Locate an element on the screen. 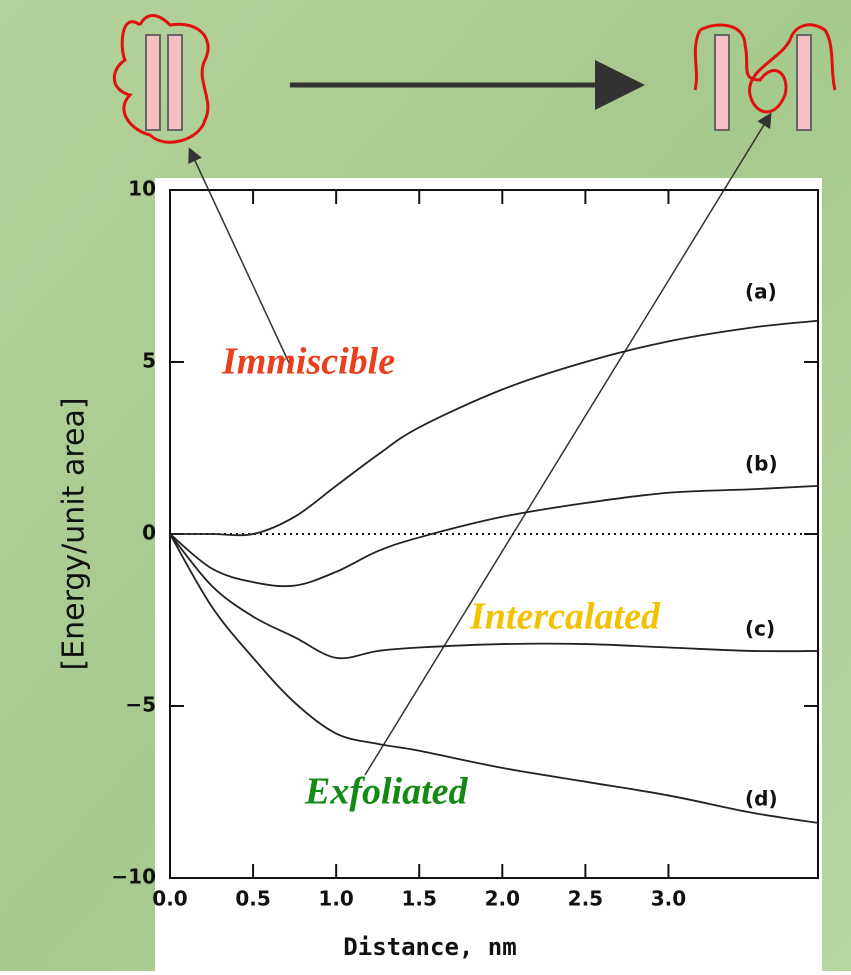  y-tick-label: 10 is located at coordinates (142, 189).